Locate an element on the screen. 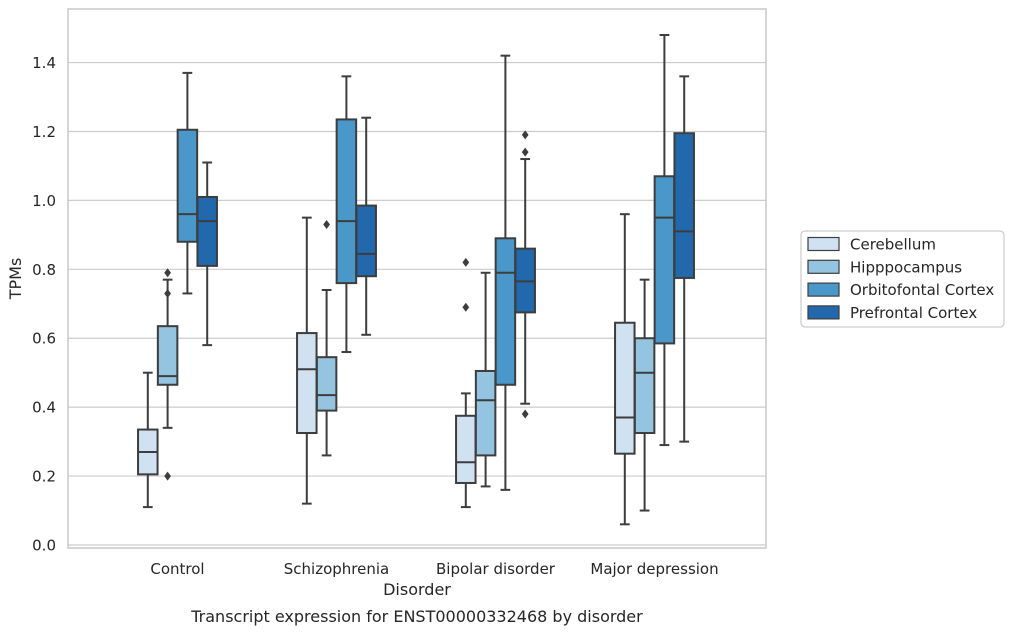 The width and height of the screenshot is (1014, 634). y-tick-label: 1.4 is located at coordinates (44, 63).